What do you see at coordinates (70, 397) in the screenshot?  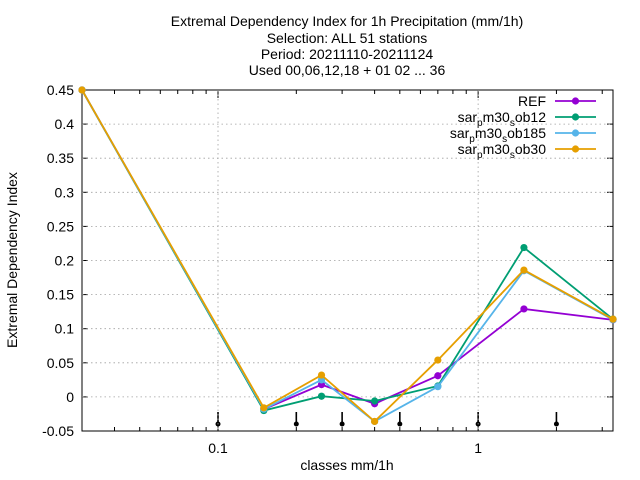 I see `y-tick-label: 0` at bounding box center [70, 397].